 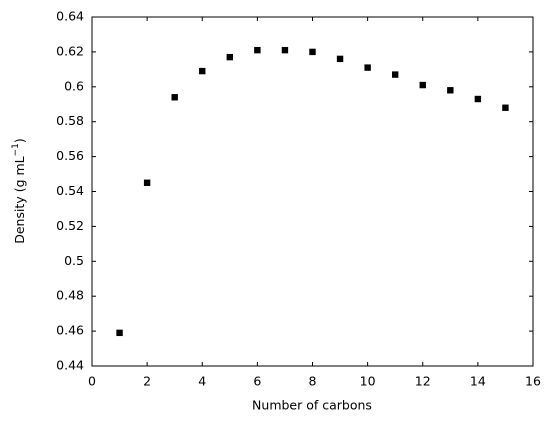 What do you see at coordinates (423, 381) in the screenshot?
I see `x-tick-label: 12` at bounding box center [423, 381].